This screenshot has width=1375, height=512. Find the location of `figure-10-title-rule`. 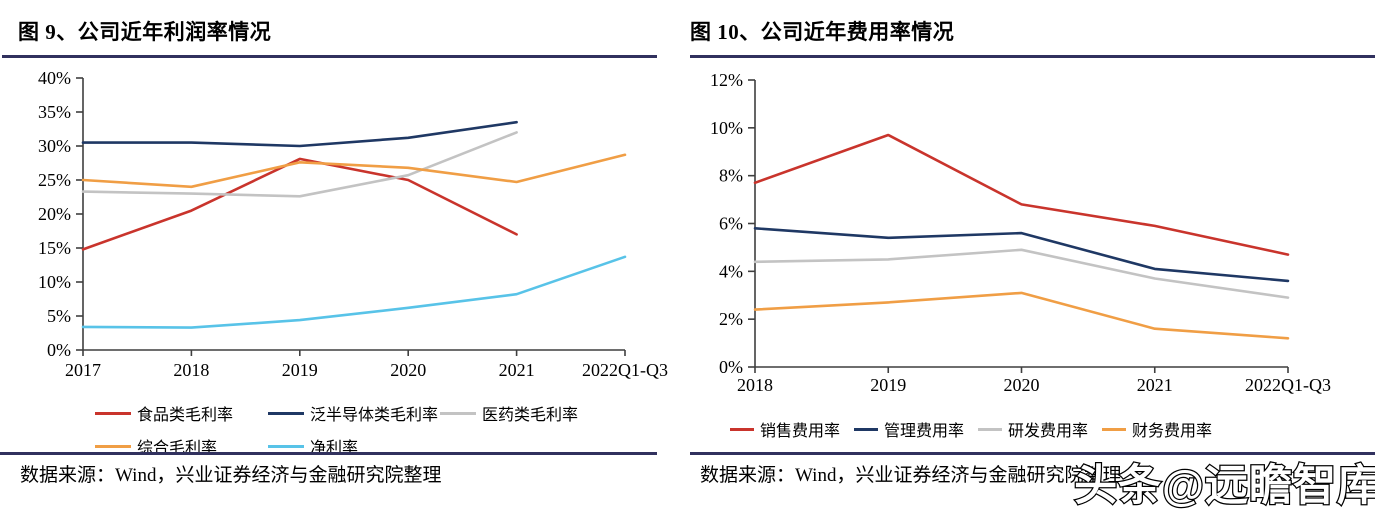

figure-10-title-rule is located at coordinates (1032, 56).